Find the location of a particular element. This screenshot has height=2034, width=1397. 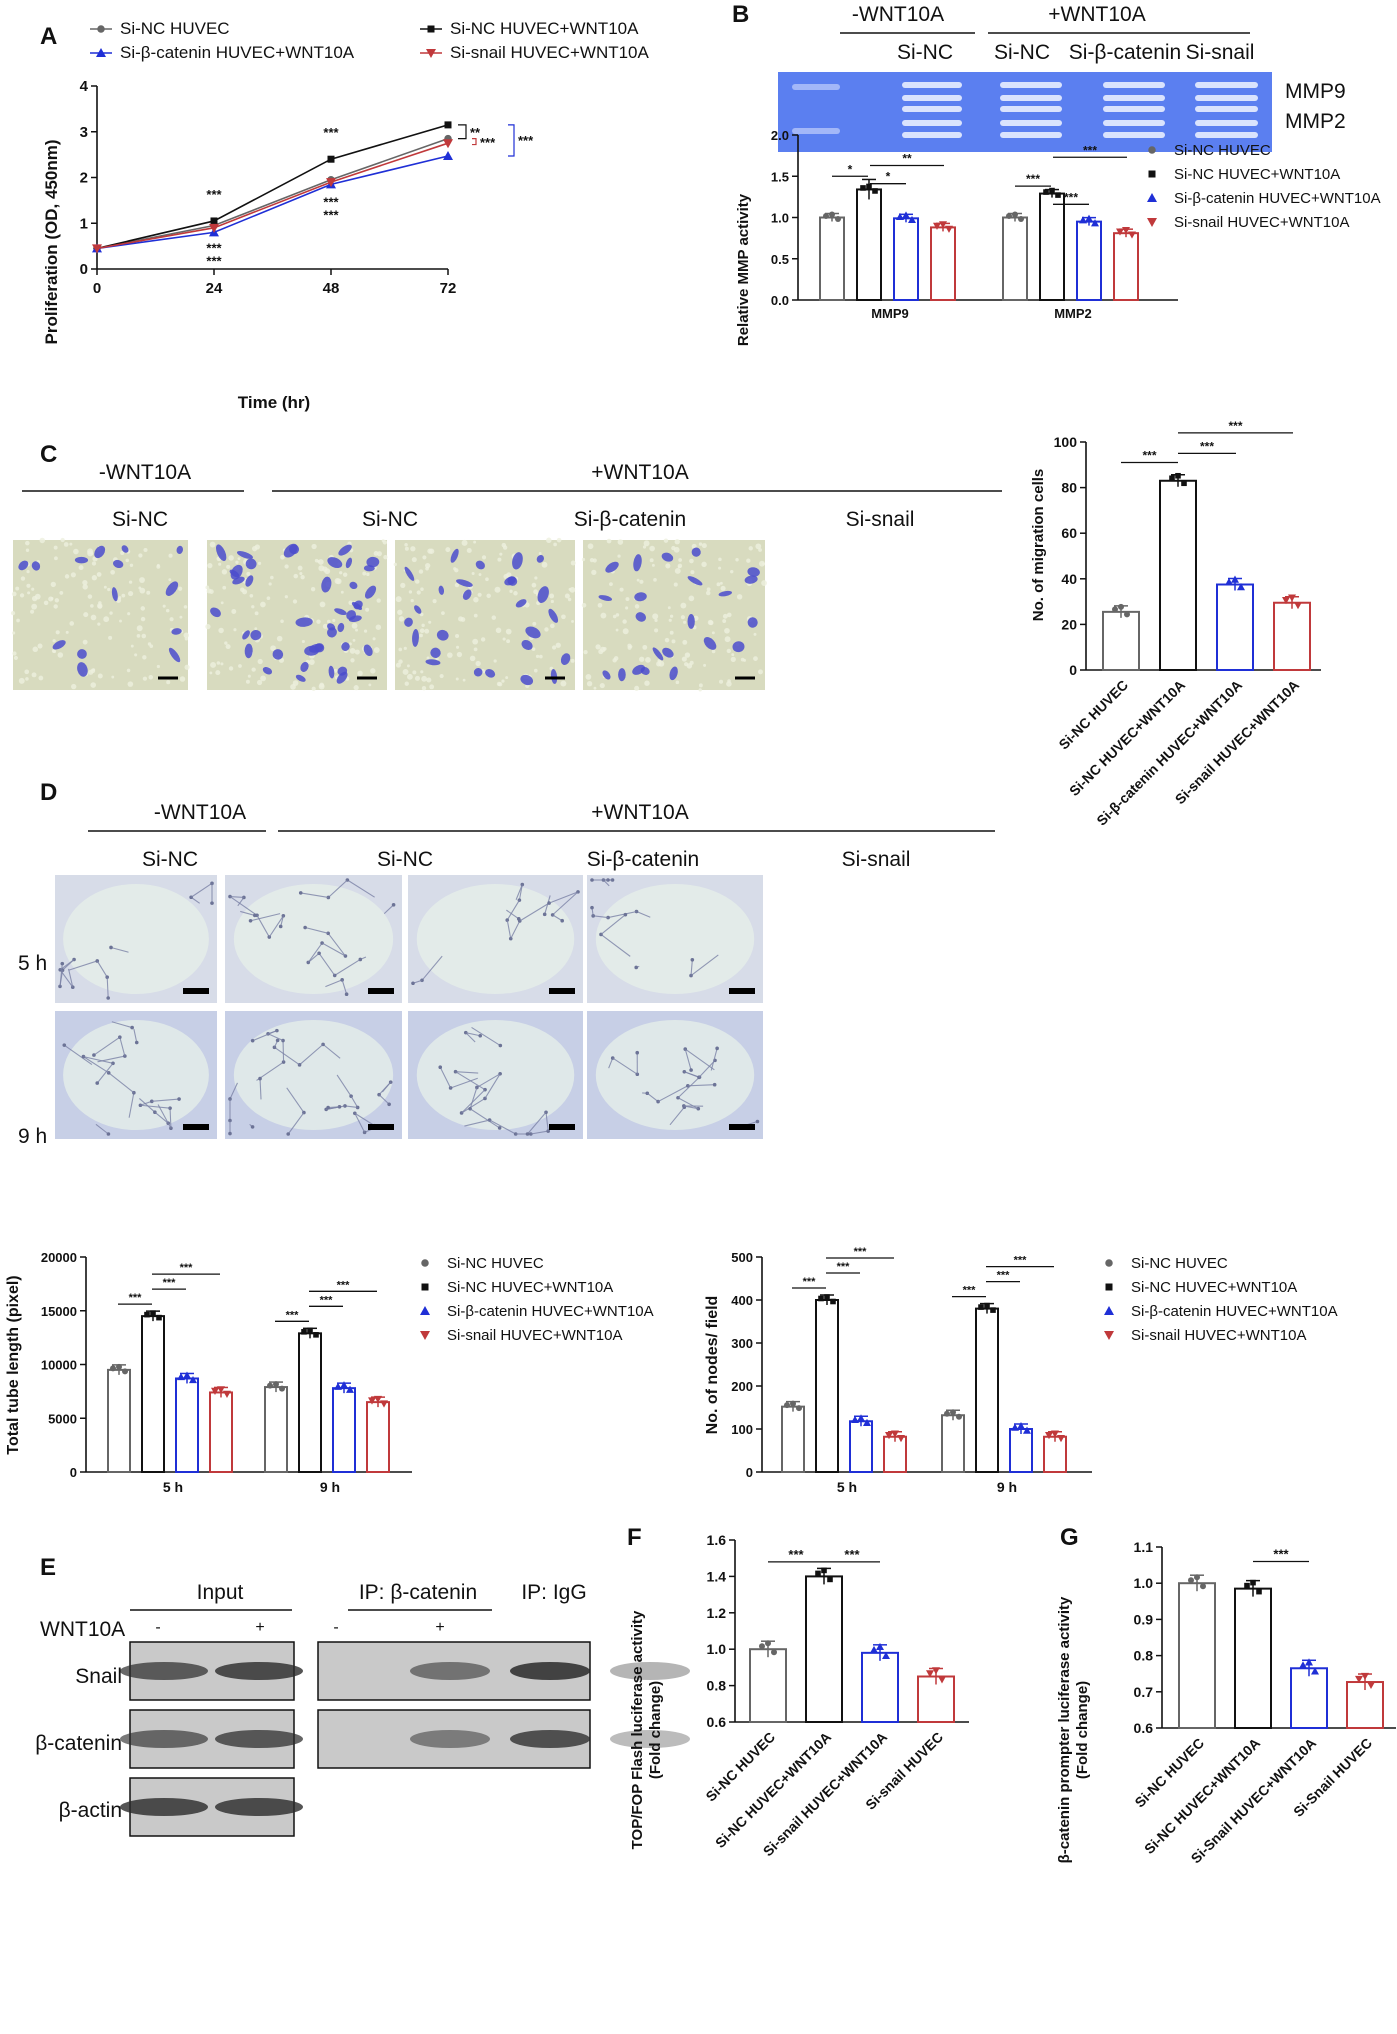

gel-header-plus: +WNT10A is located at coordinates (1096, 14).